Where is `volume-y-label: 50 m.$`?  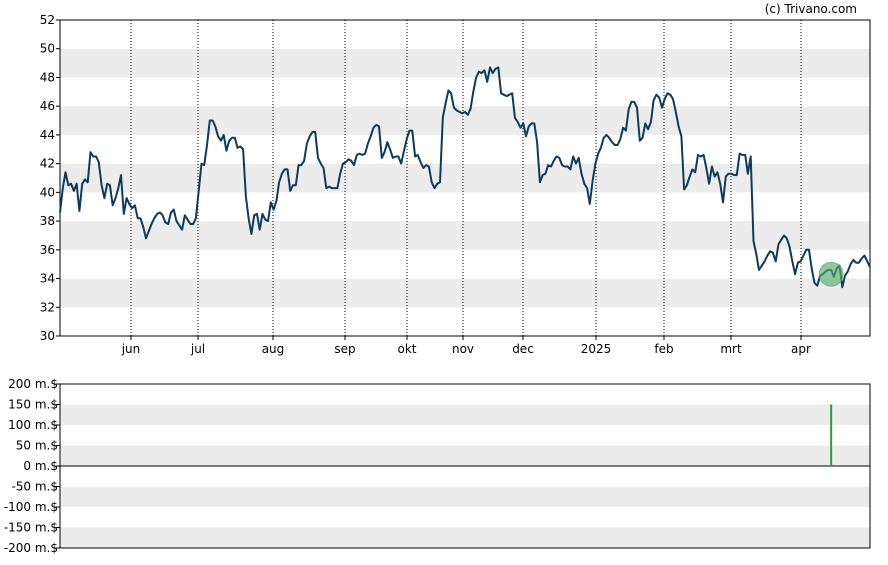
volume-y-label: 50 m.$ is located at coordinates (37, 446).